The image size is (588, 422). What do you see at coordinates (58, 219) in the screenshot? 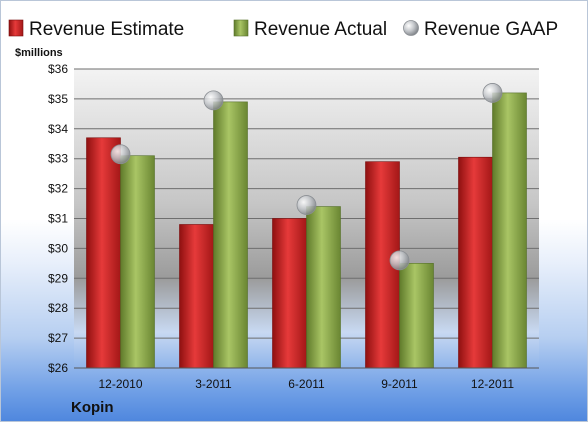
I see `y-tick-label: $31` at bounding box center [58, 219].